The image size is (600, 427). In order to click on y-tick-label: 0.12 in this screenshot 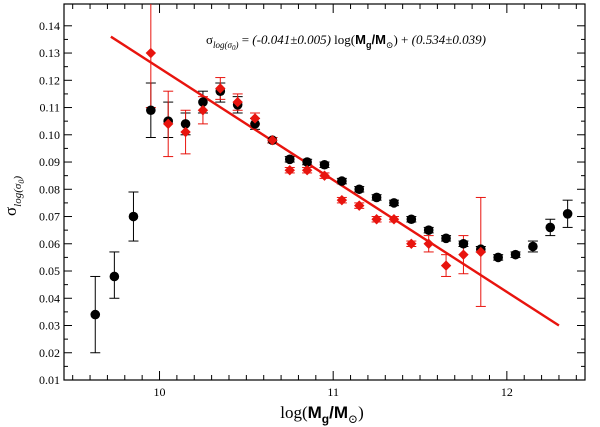, I will do `click(49, 80)`.